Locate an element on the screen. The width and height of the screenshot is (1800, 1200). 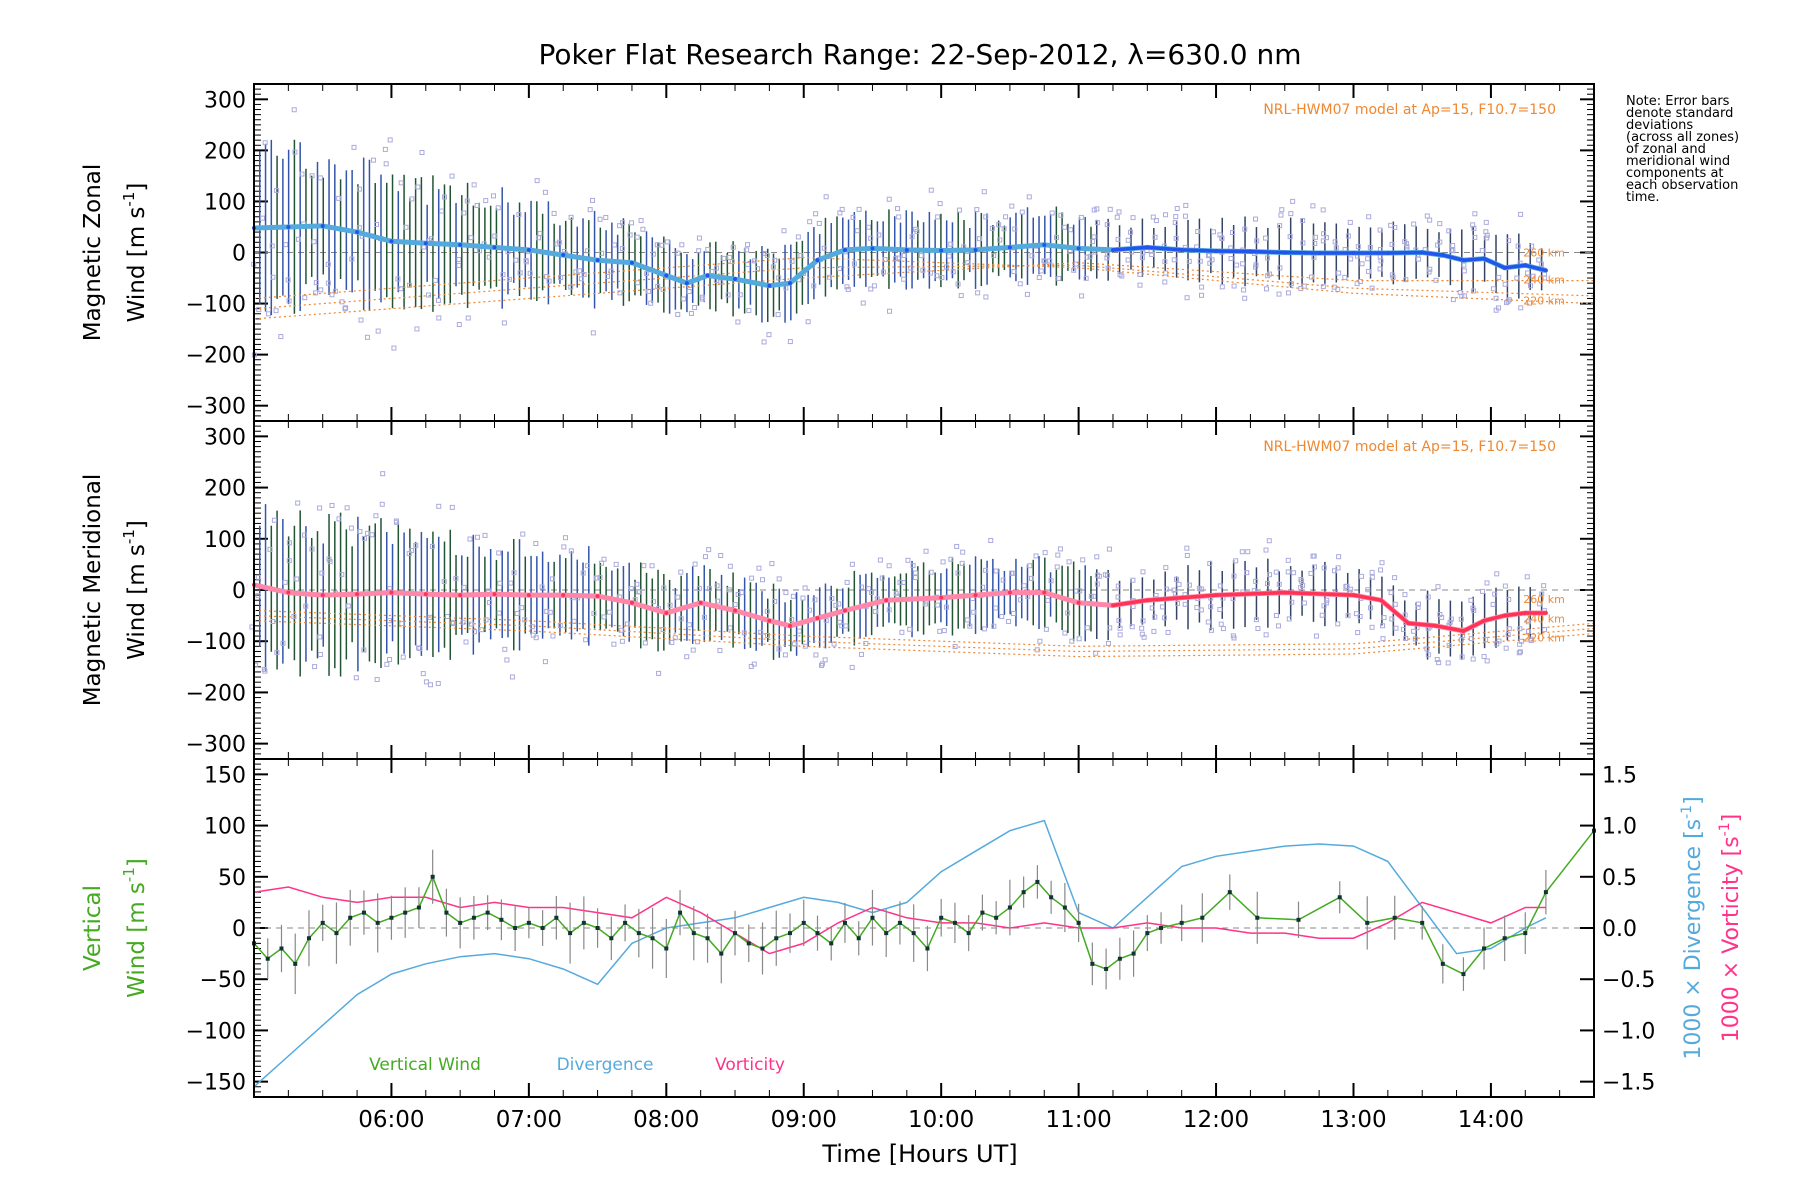
x-tick-label: 14:00 is located at coordinates (1491, 1120).